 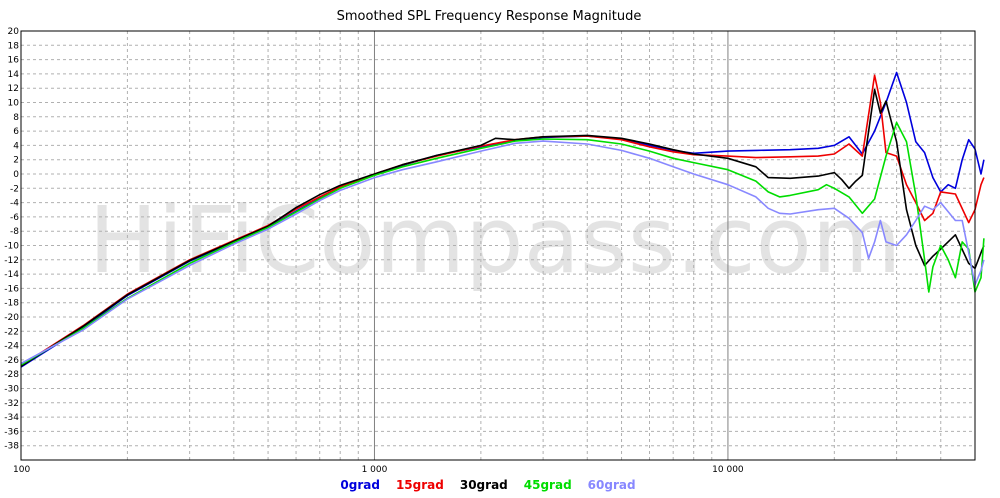 What do you see at coordinates (11, 390) in the screenshot?
I see `y-tick-label-25: -30` at bounding box center [11, 390].